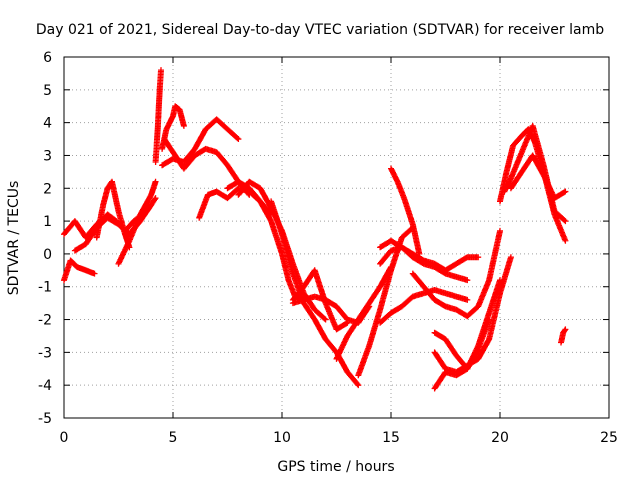 The height and width of the screenshot is (480, 640). Describe the element at coordinates (45, 353) in the screenshot. I see `y-tick-label: -3` at that location.